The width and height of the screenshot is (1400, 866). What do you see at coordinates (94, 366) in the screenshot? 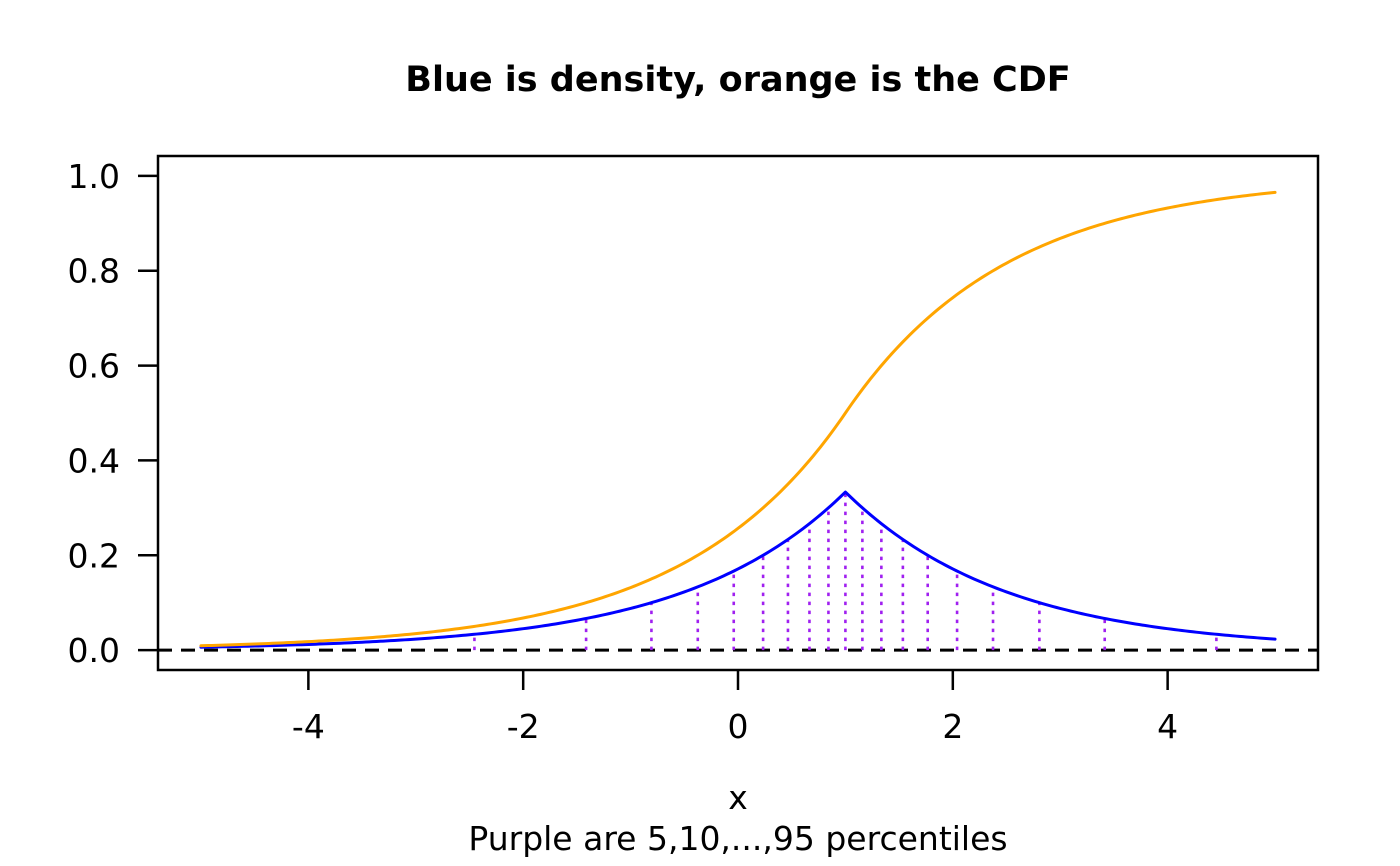
I see `y-tick-label: 0.6` at bounding box center [94, 366].